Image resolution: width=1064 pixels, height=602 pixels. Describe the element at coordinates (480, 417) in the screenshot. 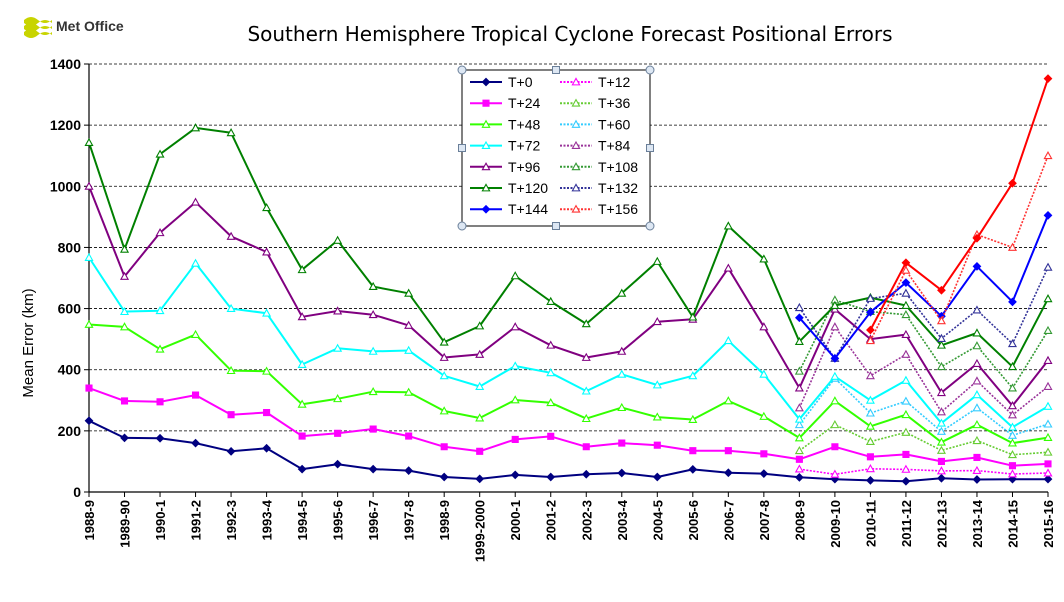

I see `data-point-T+48-1999-2000` at that location.